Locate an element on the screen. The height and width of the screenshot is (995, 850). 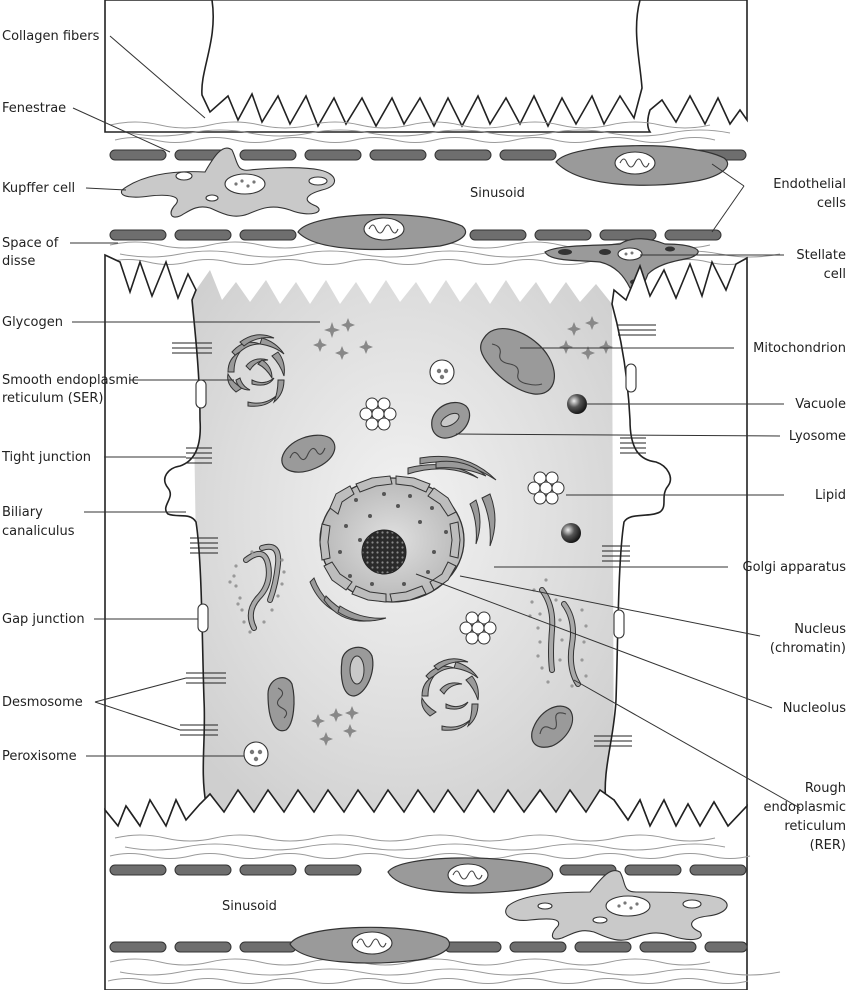
endothelial-cell-top-middle is located at coordinates (382, 232).